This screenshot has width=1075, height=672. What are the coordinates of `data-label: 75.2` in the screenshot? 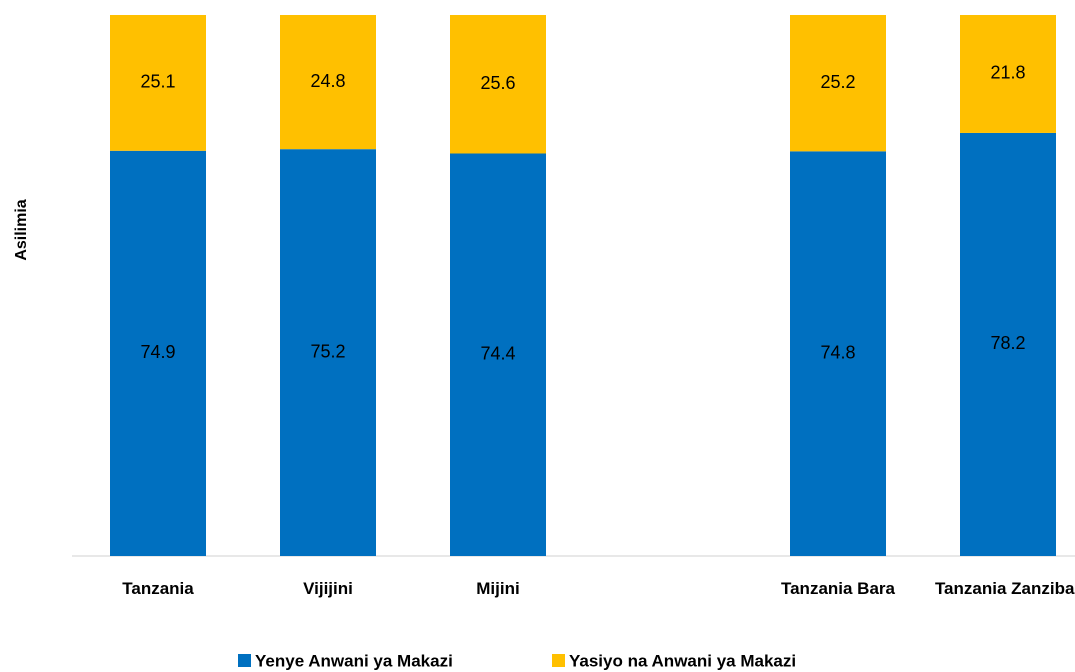 It's located at (327, 351).